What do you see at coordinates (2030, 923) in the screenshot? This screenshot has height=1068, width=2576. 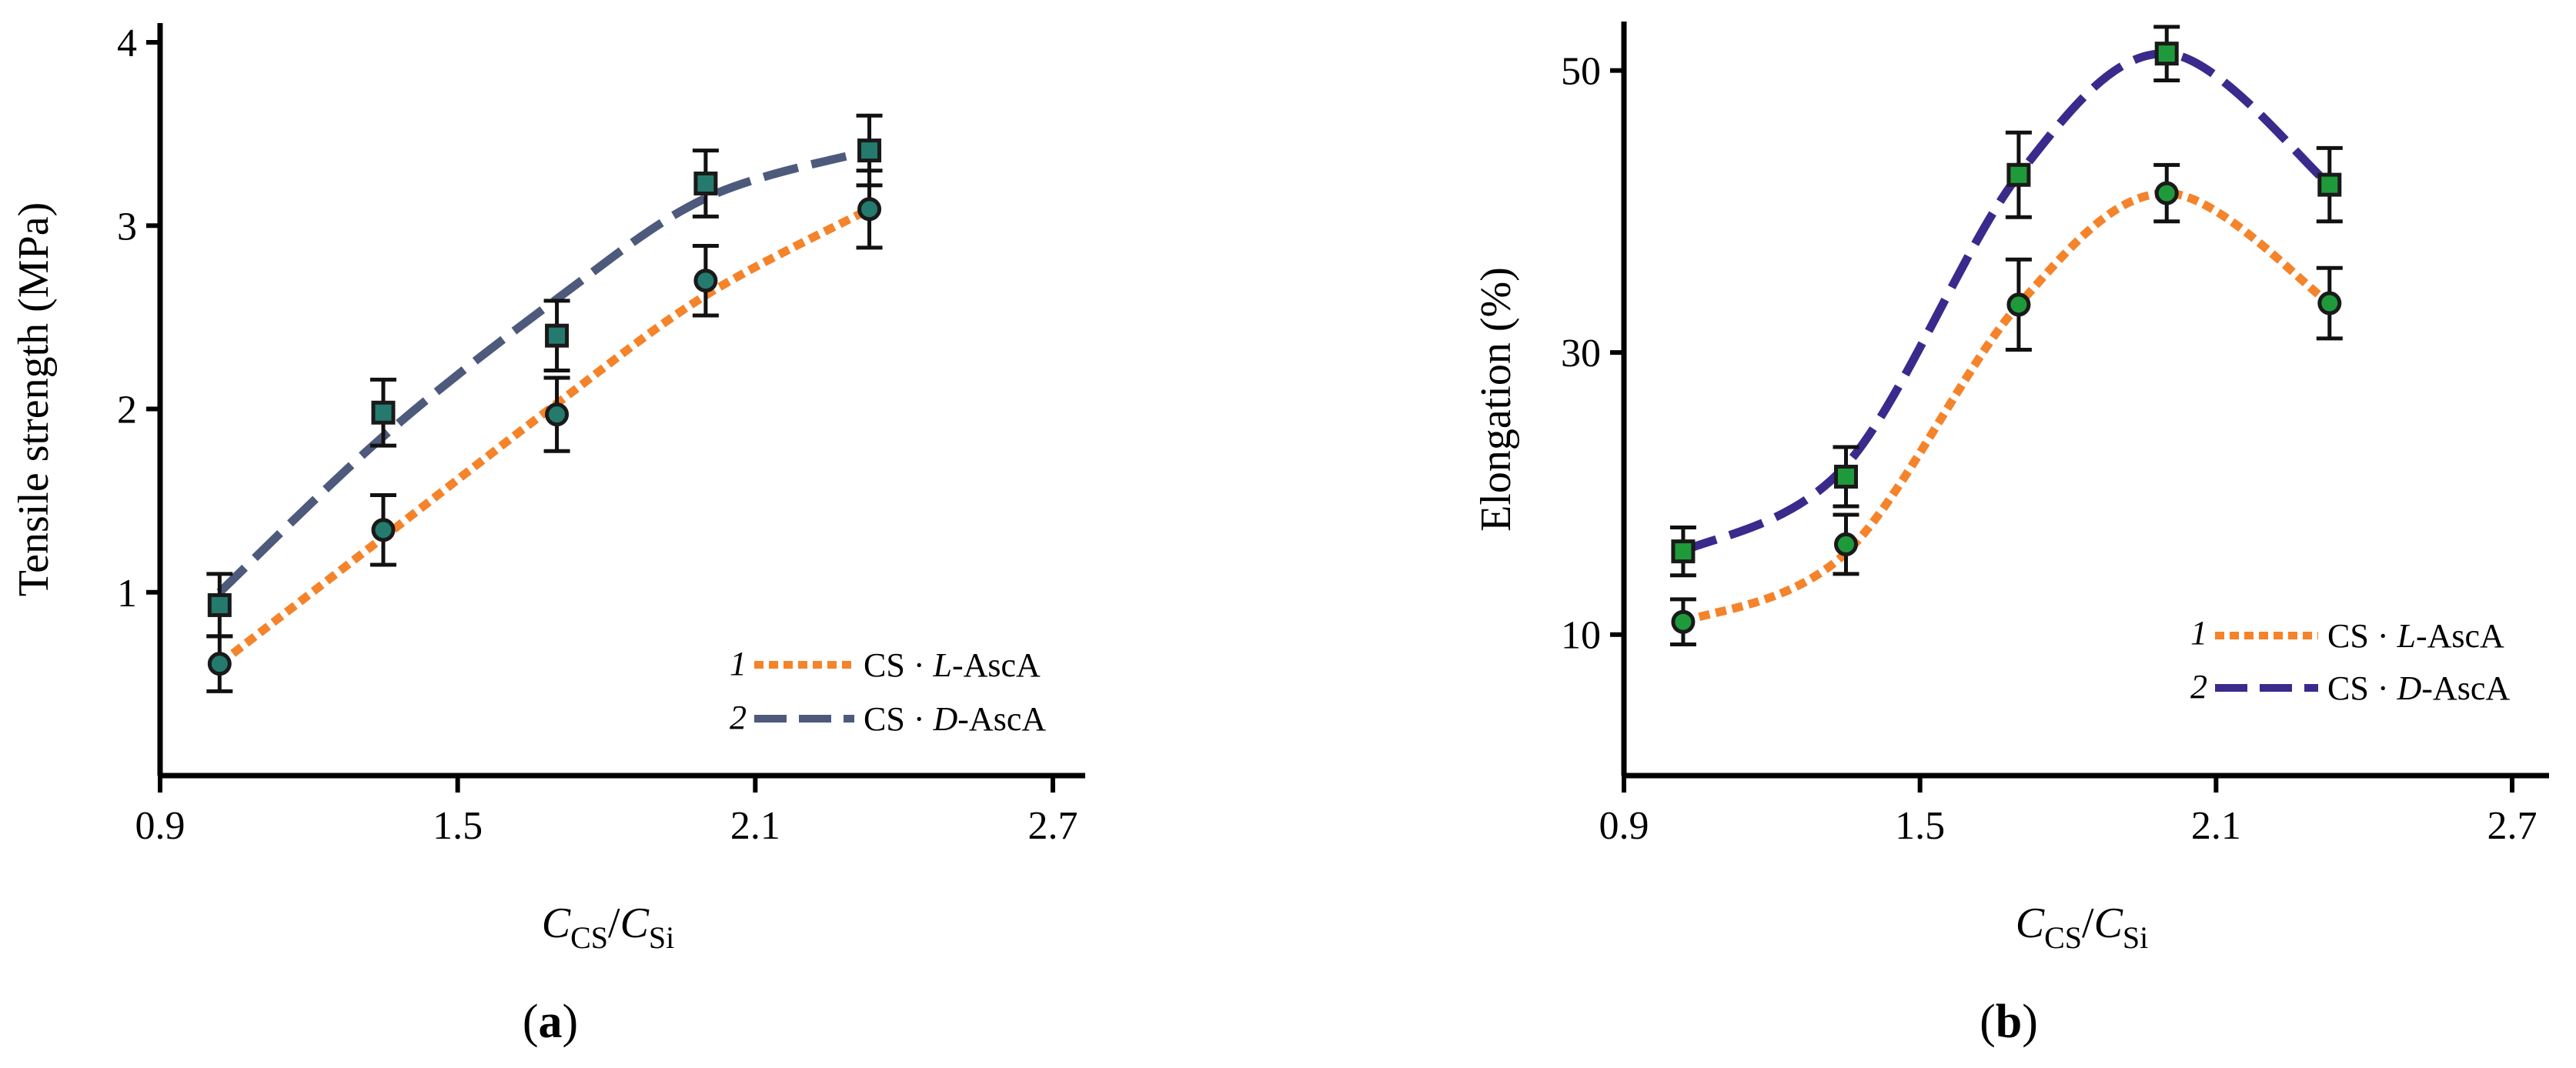 I see `panel-b-xlabel-c1: C` at bounding box center [2030, 923].